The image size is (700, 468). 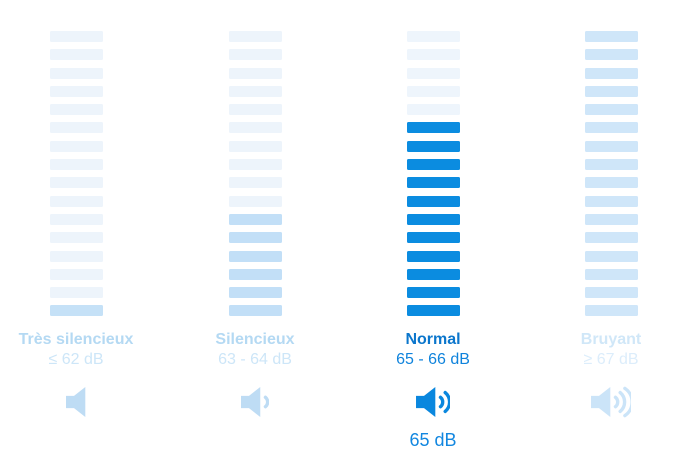 What do you see at coordinates (255, 340) in the screenshot?
I see `column-title: Silencieux` at bounding box center [255, 340].